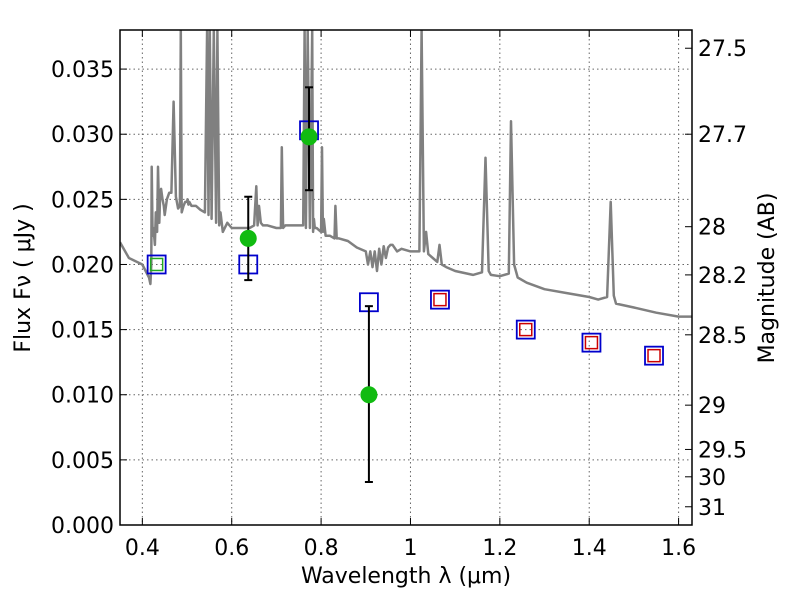 This screenshot has width=800, height=600. Describe the element at coordinates (406, 576) in the screenshot. I see `x-axis-label: Wavelength λ (μm)` at that location.